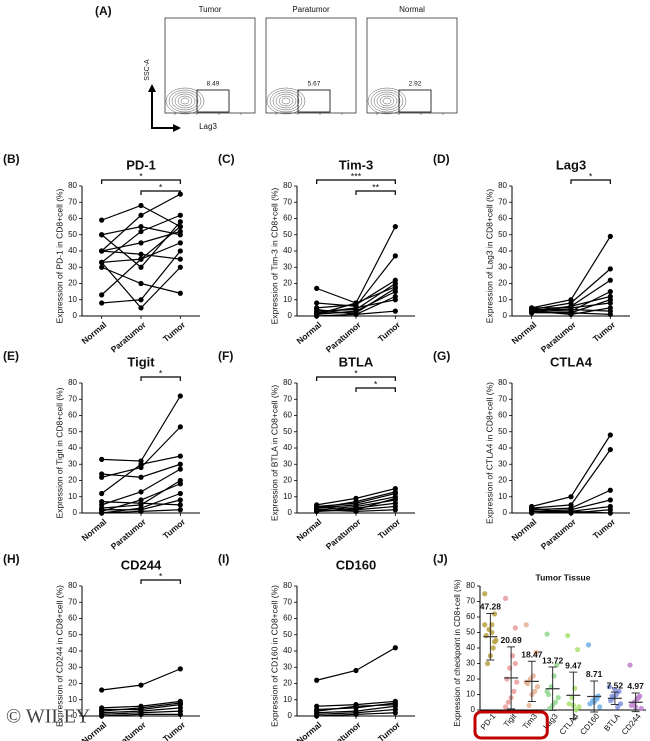  Describe the element at coordinates (59, 656) in the screenshot. I see `y-axis-label: Expression of CD244 in CD8+cell (%)` at that location.